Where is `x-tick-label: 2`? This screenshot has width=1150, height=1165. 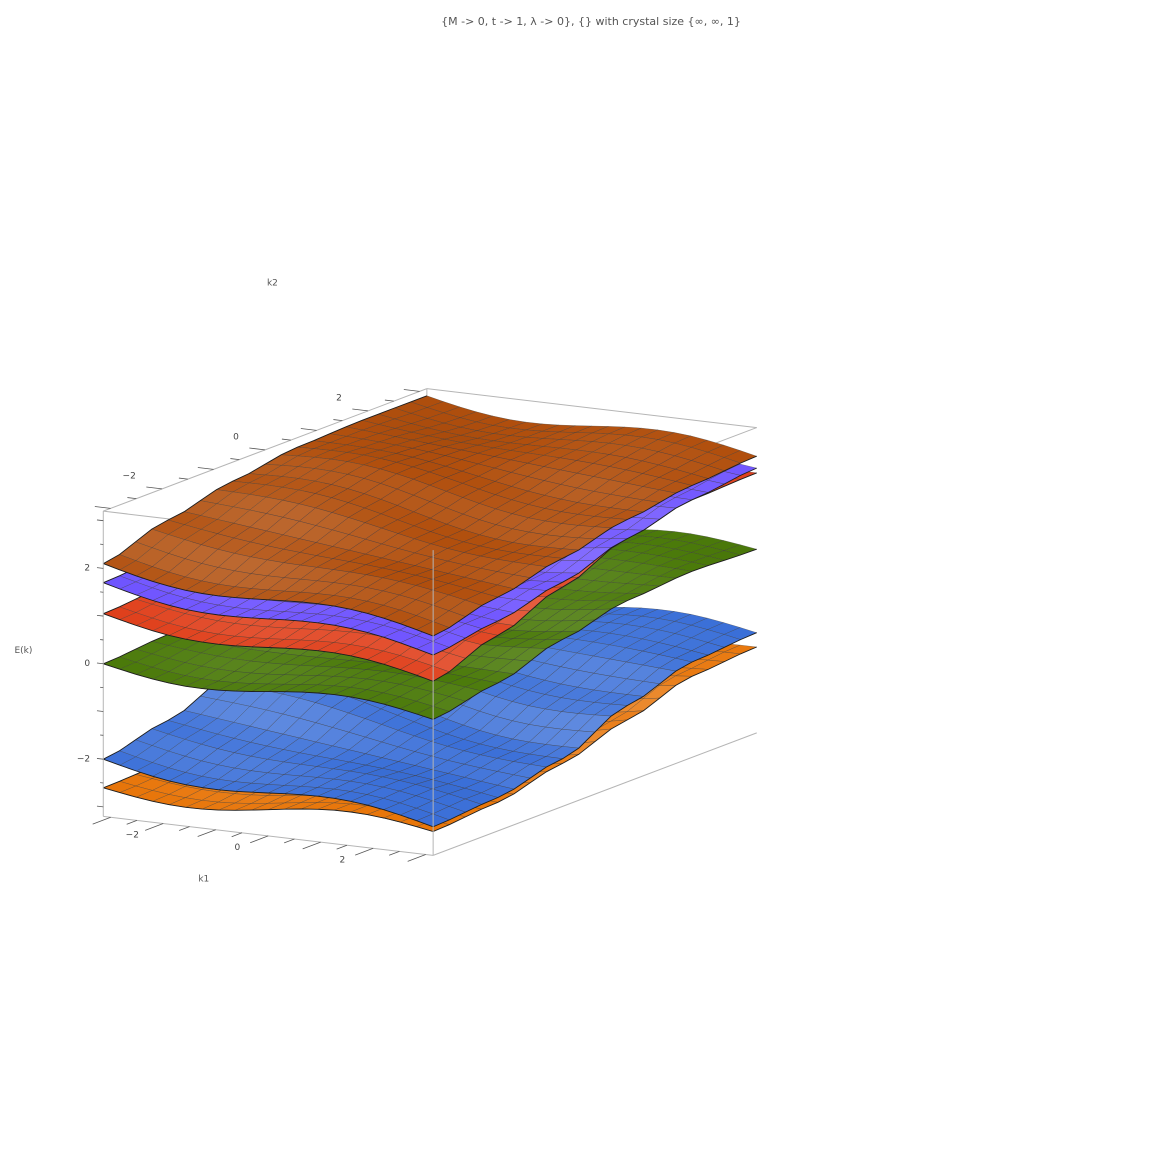
x-tick-label: 2 is located at coordinates (342, 860).